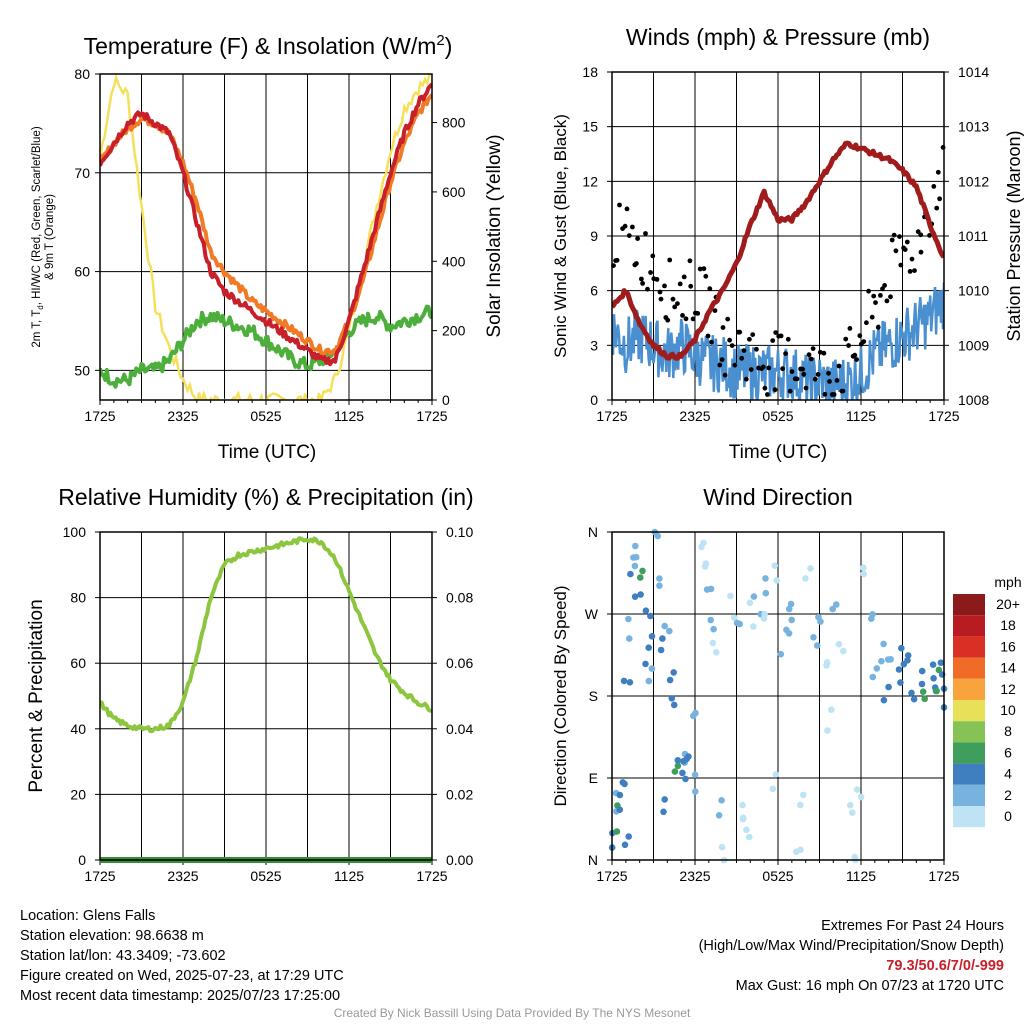  Describe the element at coordinates (459, 598) in the screenshot. I see `rh-y2tick-label: 0.08` at that location.